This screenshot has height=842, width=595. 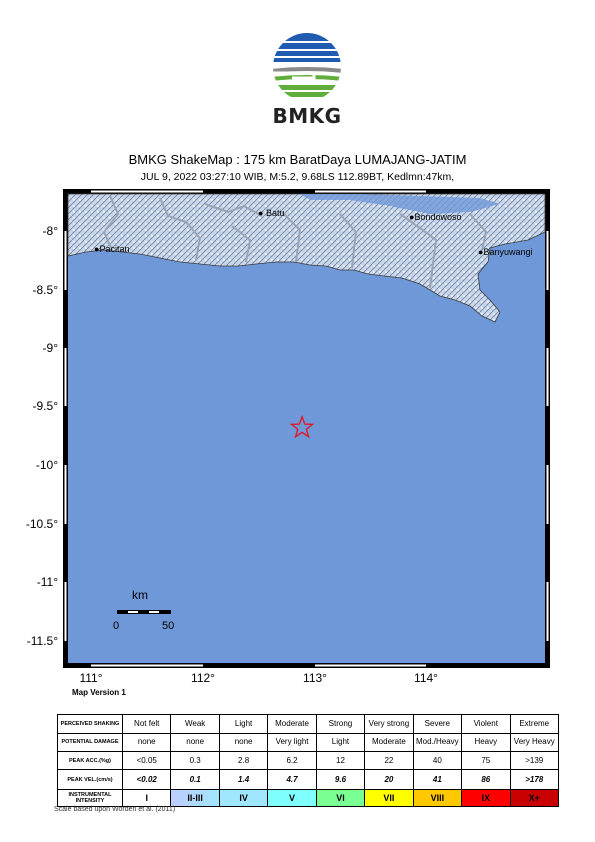 I want to click on legend-cell: <0.02, so click(x=146, y=779).